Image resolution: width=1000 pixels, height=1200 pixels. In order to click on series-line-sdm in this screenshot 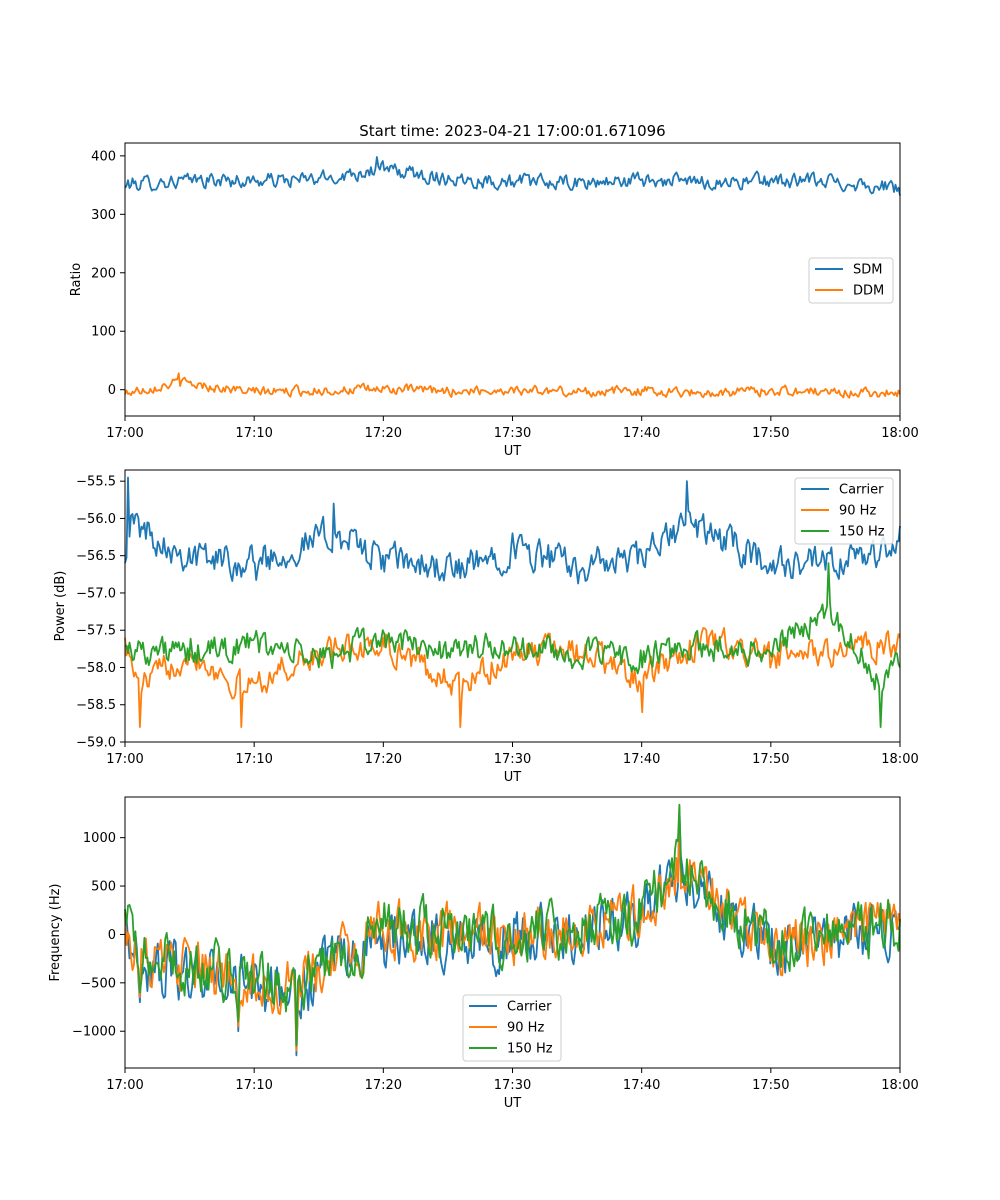, I will do `click(512, 176)`.